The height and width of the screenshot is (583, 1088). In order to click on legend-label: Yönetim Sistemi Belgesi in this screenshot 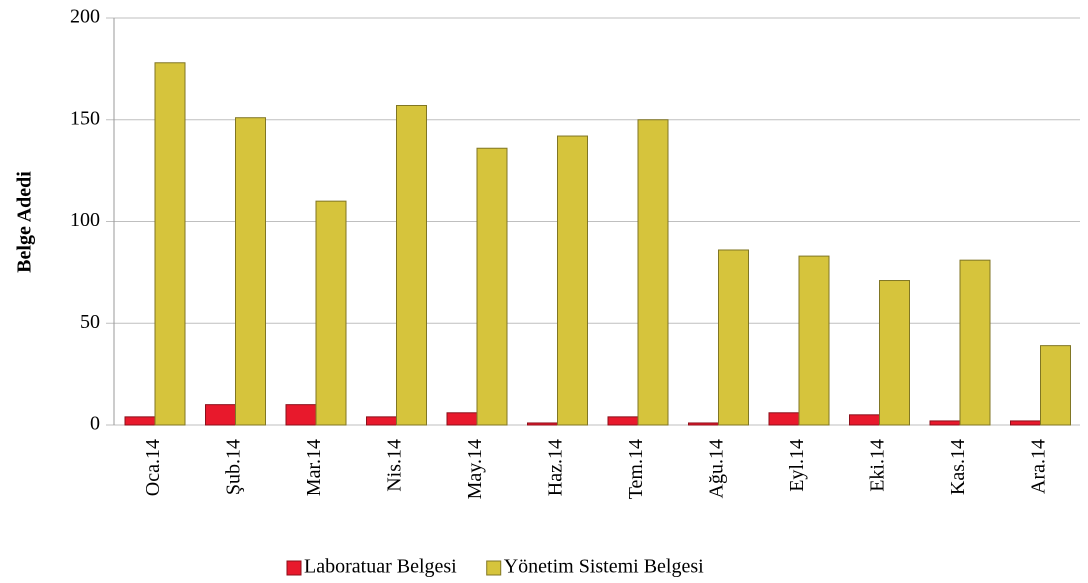, I will do `click(604, 567)`.